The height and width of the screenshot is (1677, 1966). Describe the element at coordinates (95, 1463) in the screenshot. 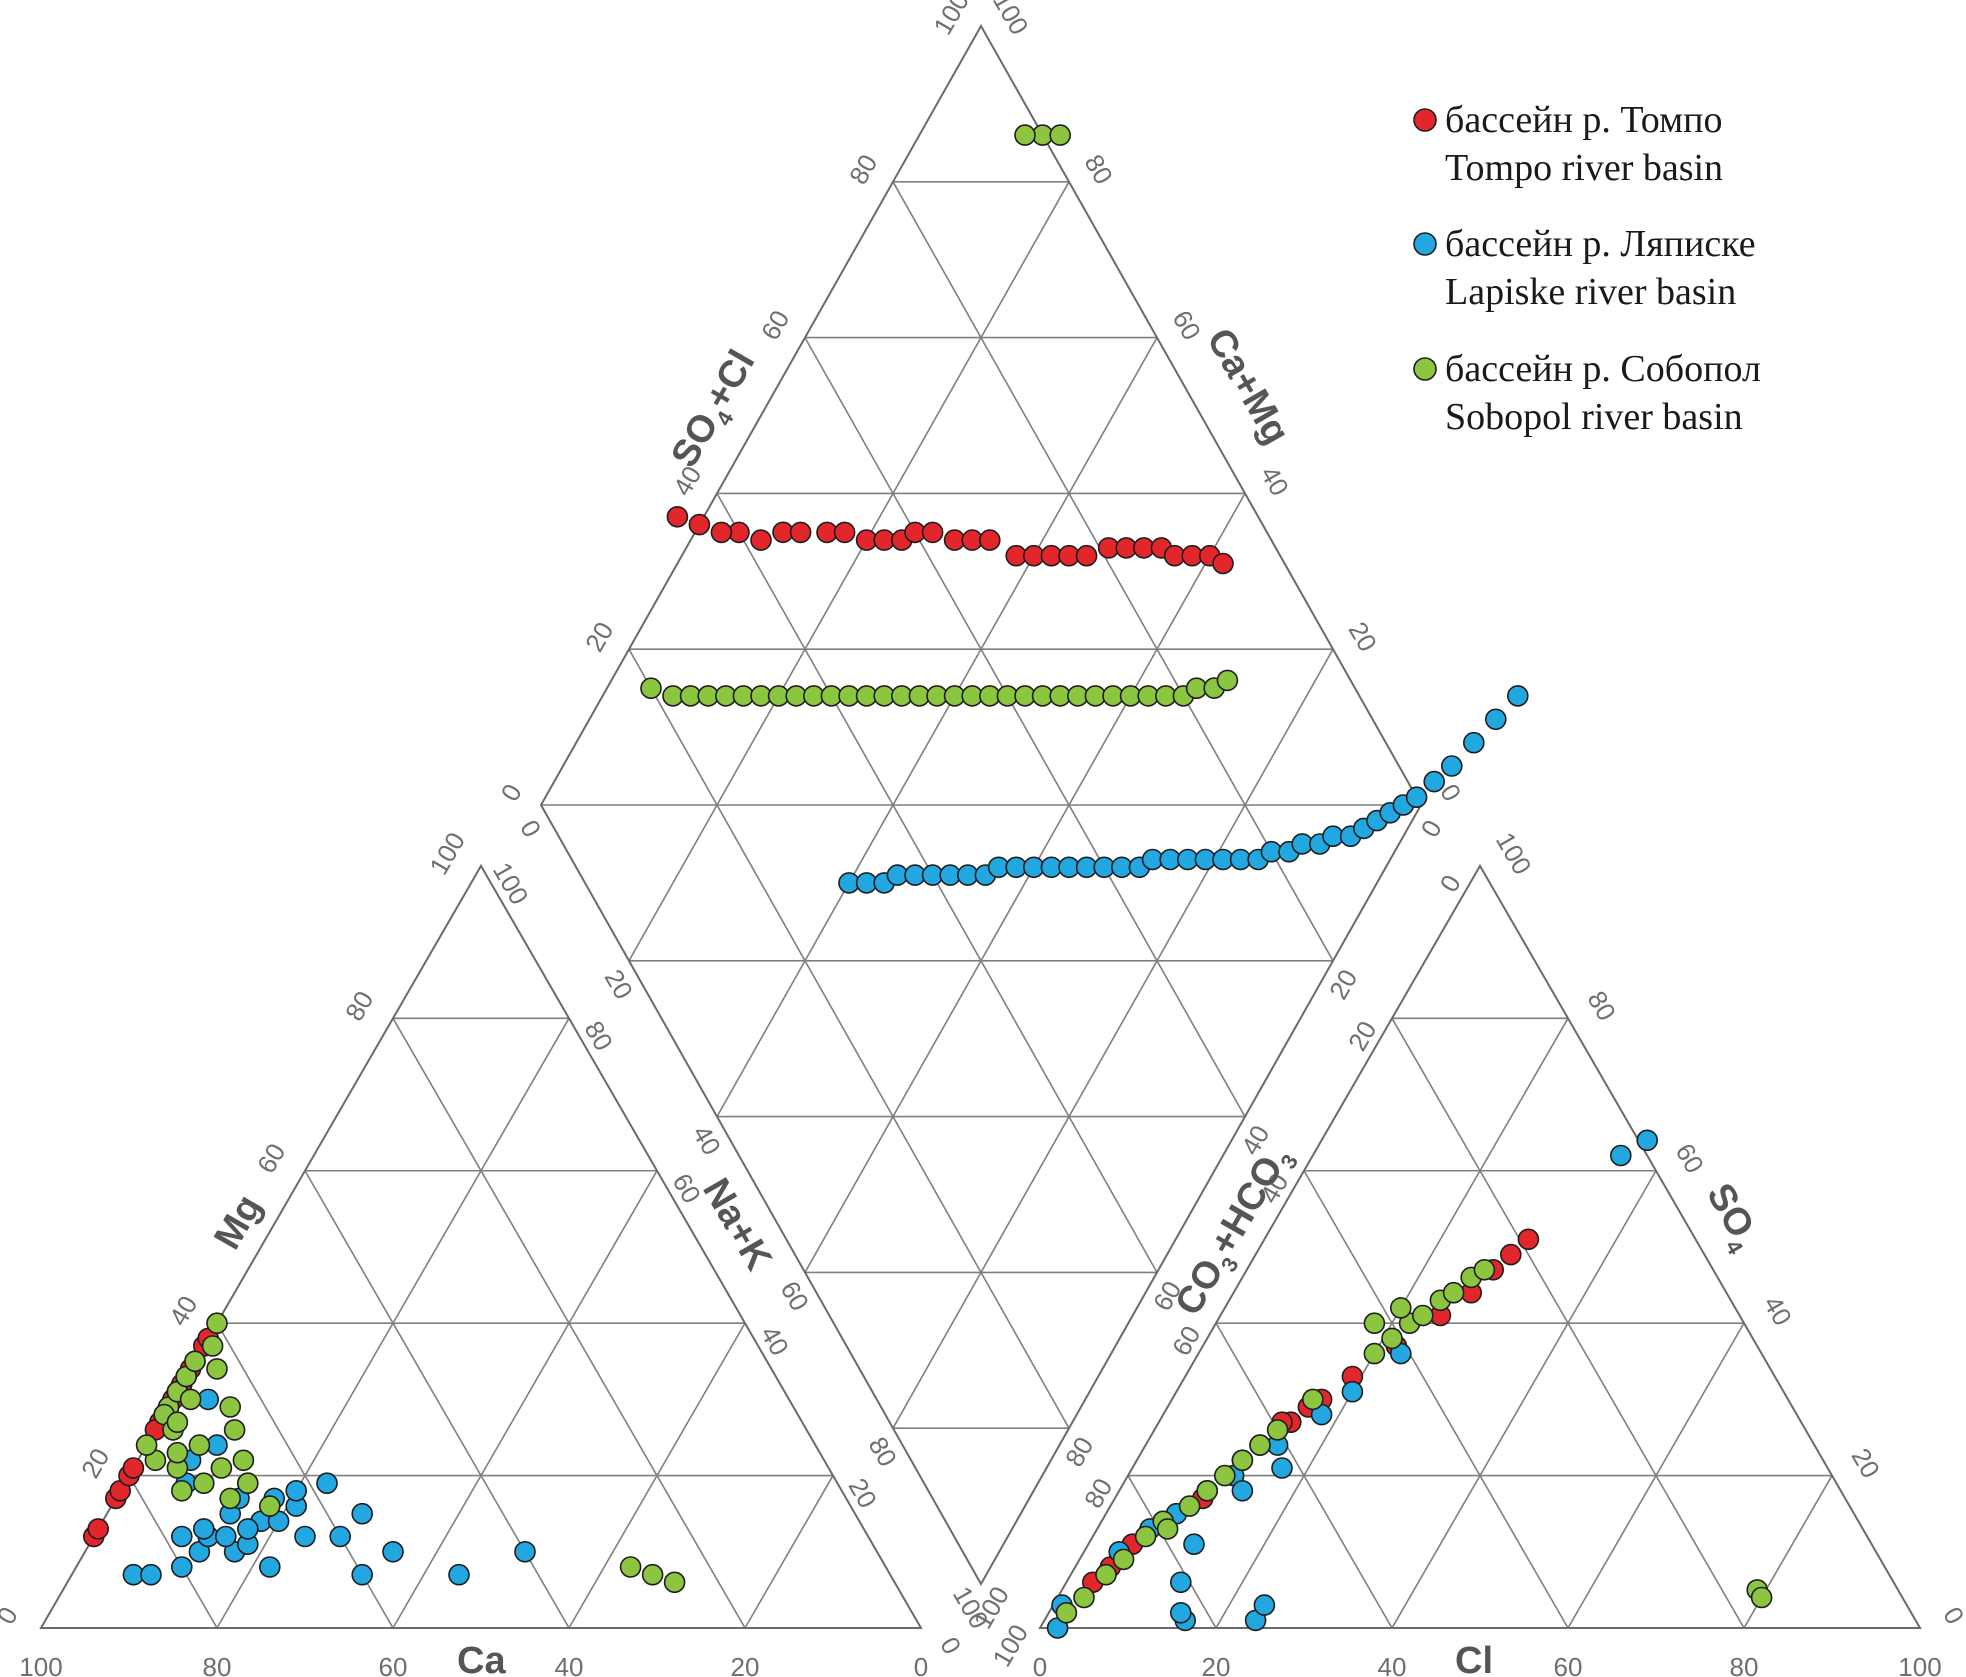

I see `cation-left-tick: 20` at that location.